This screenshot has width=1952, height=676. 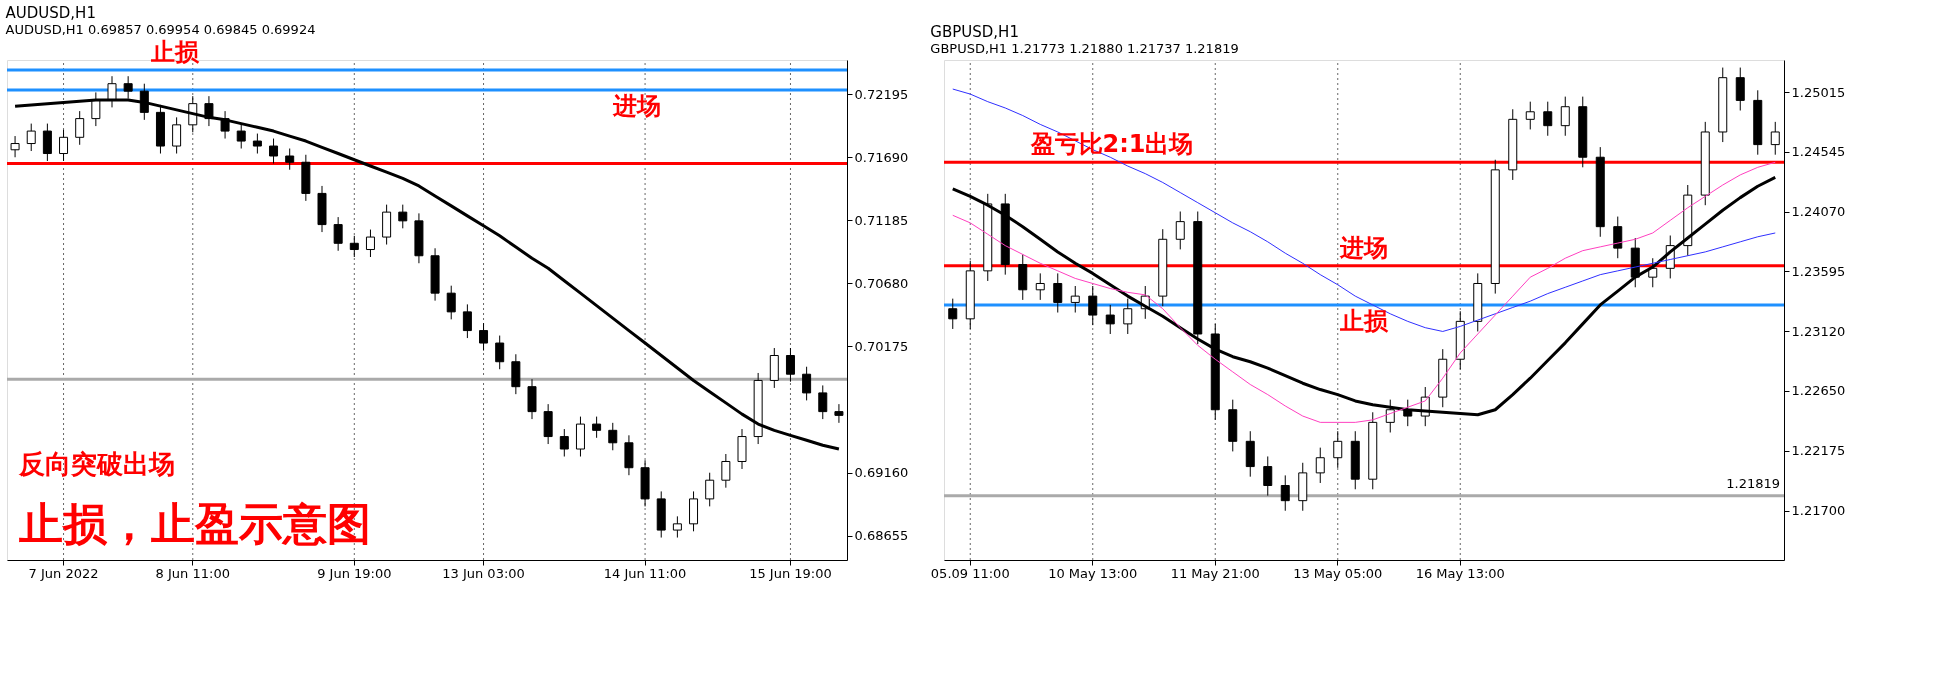 I want to click on annotation: 止损，止盈示意图, so click(x=195, y=523).